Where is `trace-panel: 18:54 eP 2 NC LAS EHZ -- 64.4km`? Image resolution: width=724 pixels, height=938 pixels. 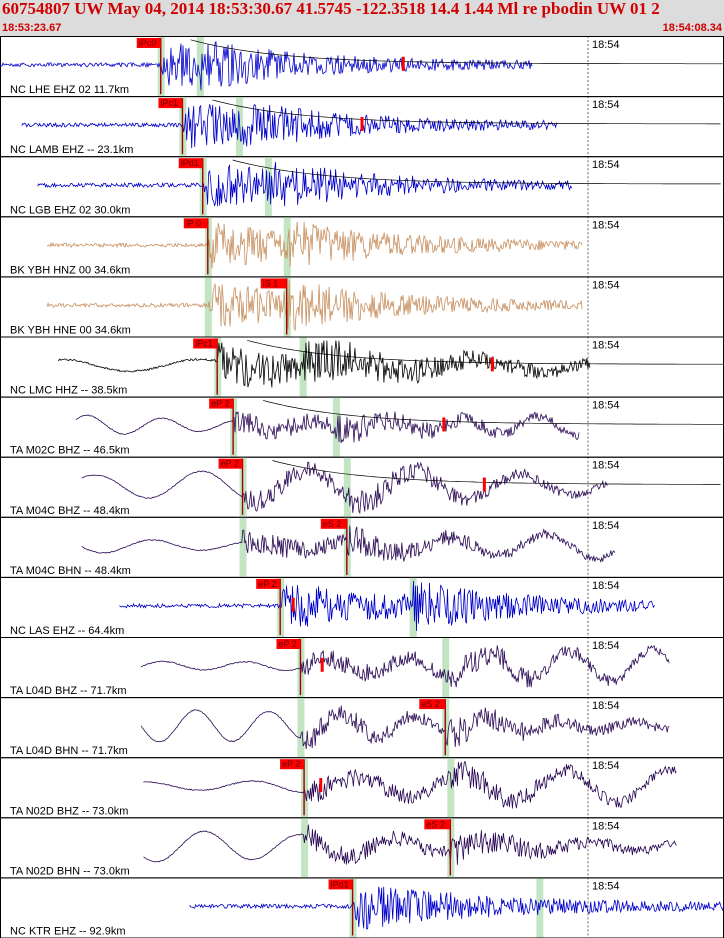 trace-panel: 18:54 eP 2 NC LAS EHZ -- 64.4km is located at coordinates (362, 607).